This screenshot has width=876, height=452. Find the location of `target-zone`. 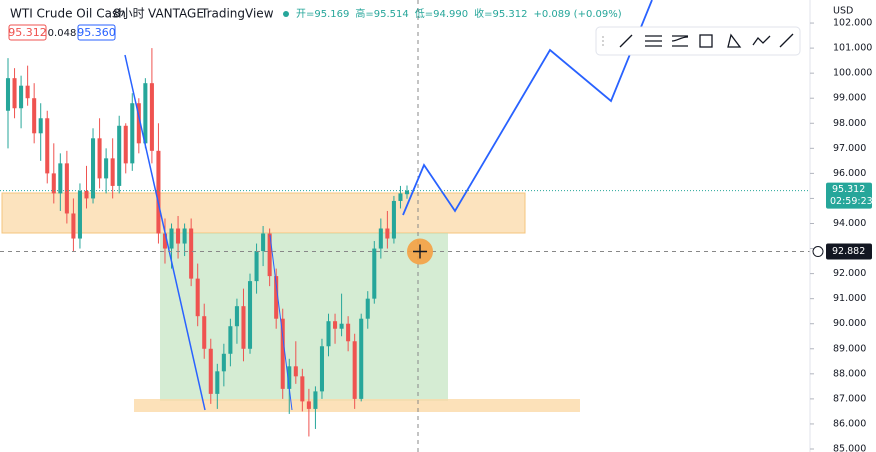

target-zone is located at coordinates (304, 317).